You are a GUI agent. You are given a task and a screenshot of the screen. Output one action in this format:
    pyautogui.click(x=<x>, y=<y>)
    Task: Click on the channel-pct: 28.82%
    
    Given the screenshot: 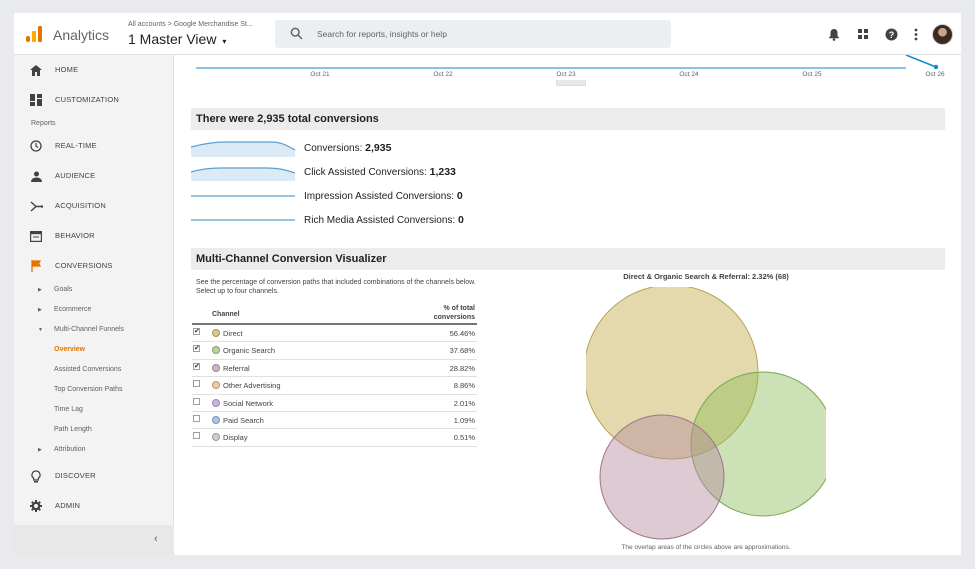 What is the action you would take?
    pyautogui.click(x=462, y=368)
    